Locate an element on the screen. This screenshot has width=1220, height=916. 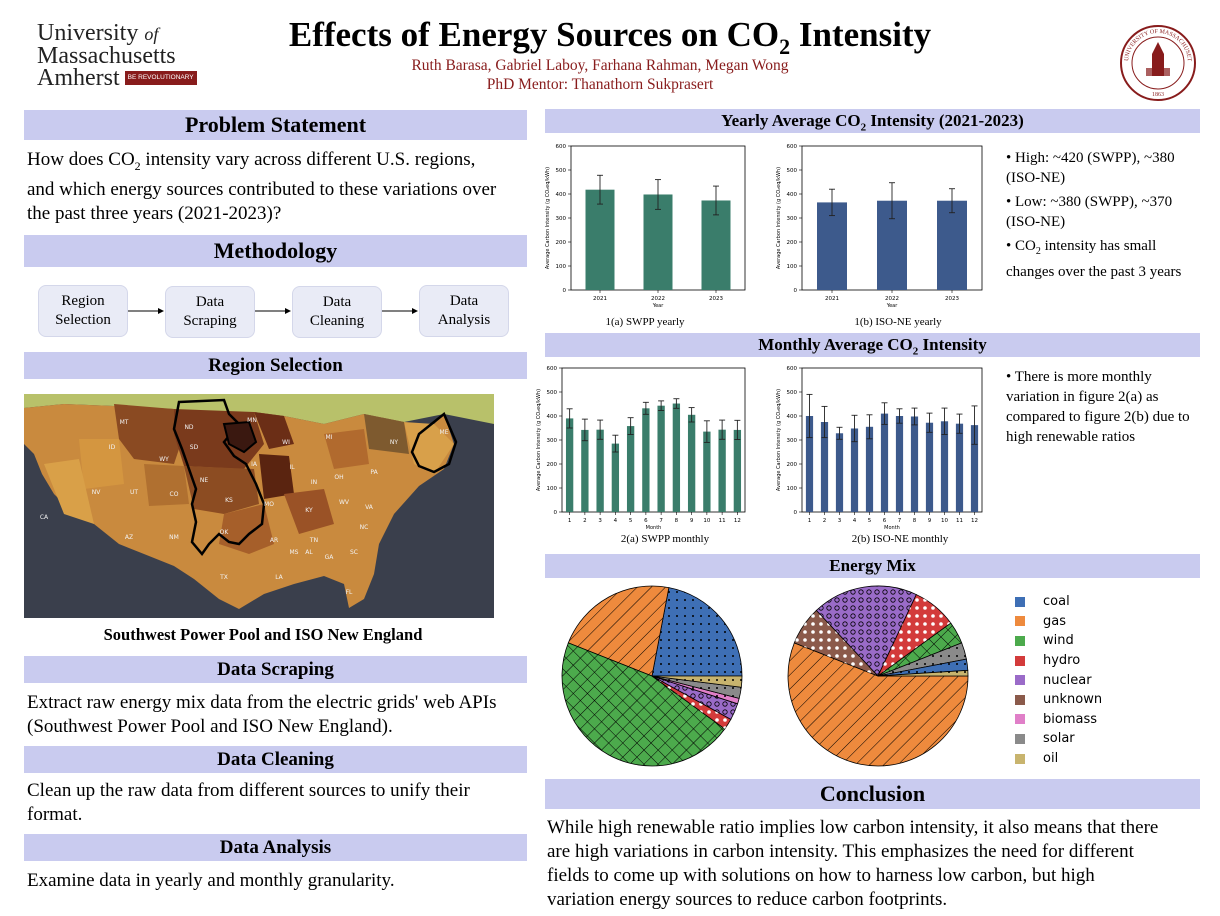
logo-tag-badge: BE REVOLUTIONARY is located at coordinates (160, 78).